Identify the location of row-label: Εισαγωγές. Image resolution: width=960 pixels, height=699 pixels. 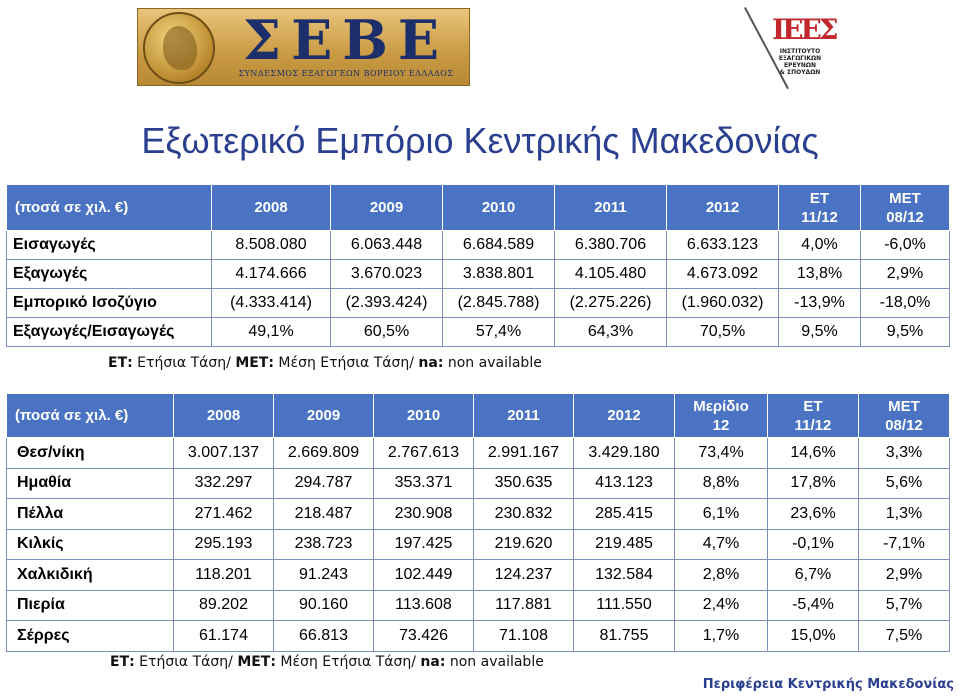
(109, 245).